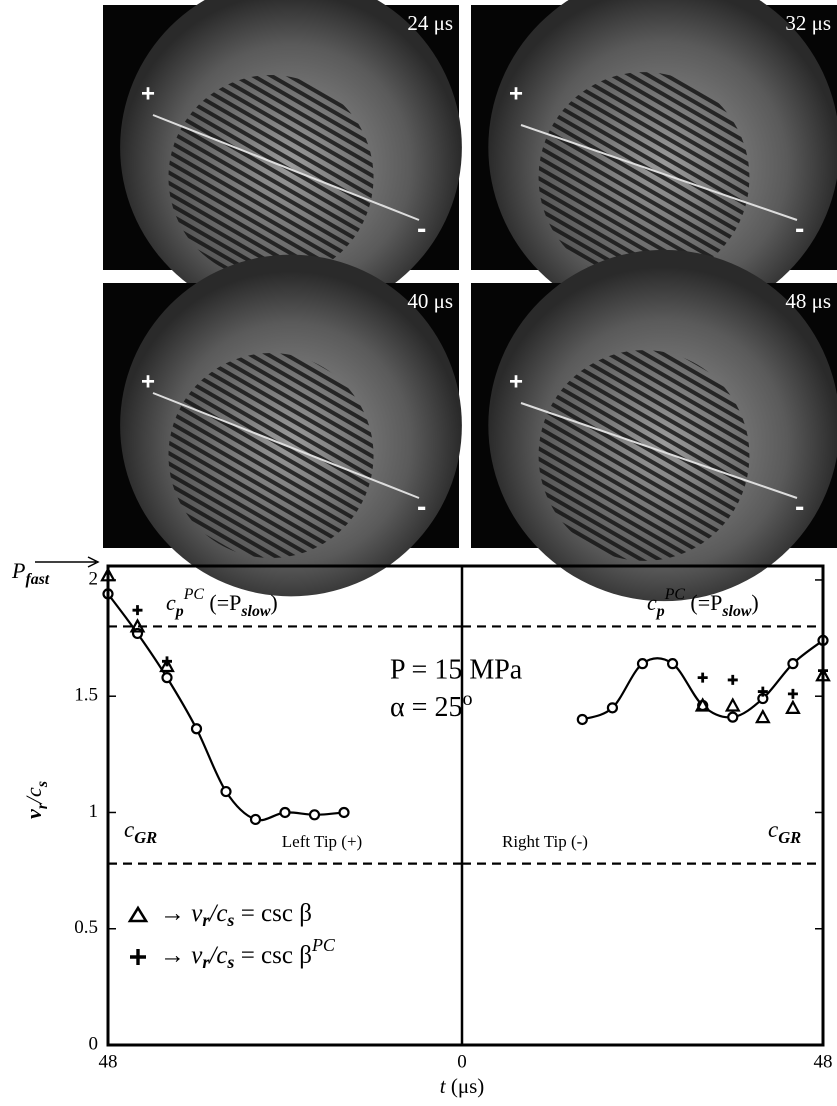 This screenshot has height=1106, width=837. I want to click on pfast-label-part: P, so click(18, 570).